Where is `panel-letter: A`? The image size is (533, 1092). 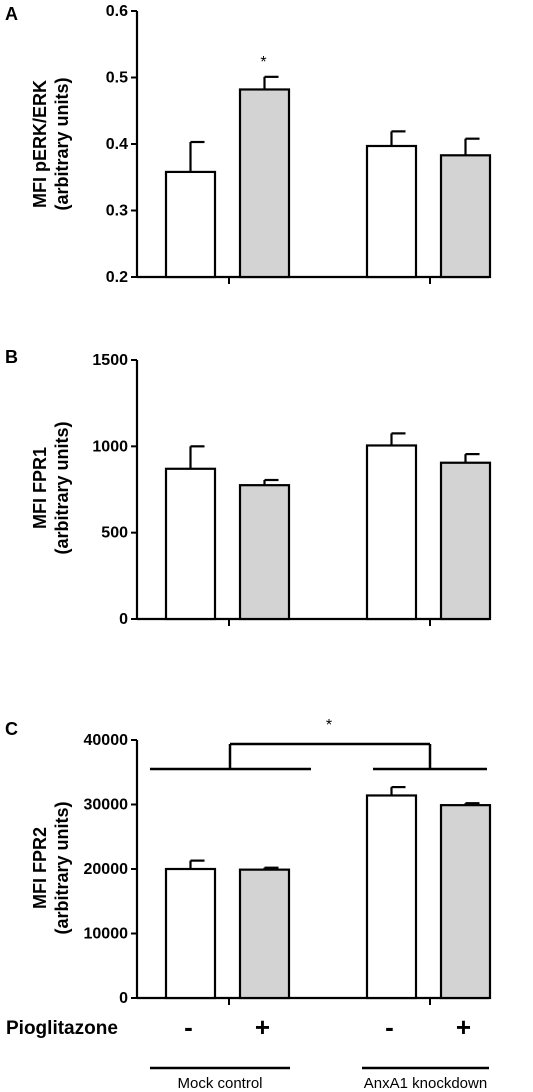 panel-letter: A is located at coordinates (11, 14).